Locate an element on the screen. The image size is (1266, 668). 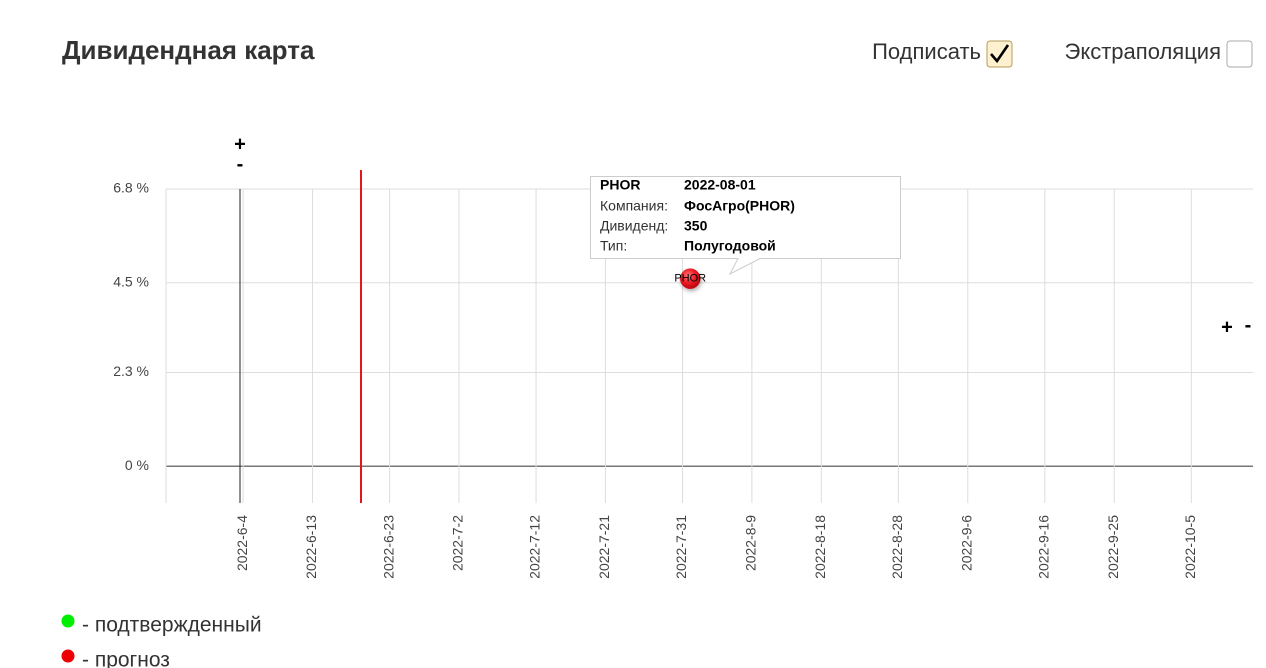
x-tick-label: 2022-9-25 is located at coordinates (1113, 547).